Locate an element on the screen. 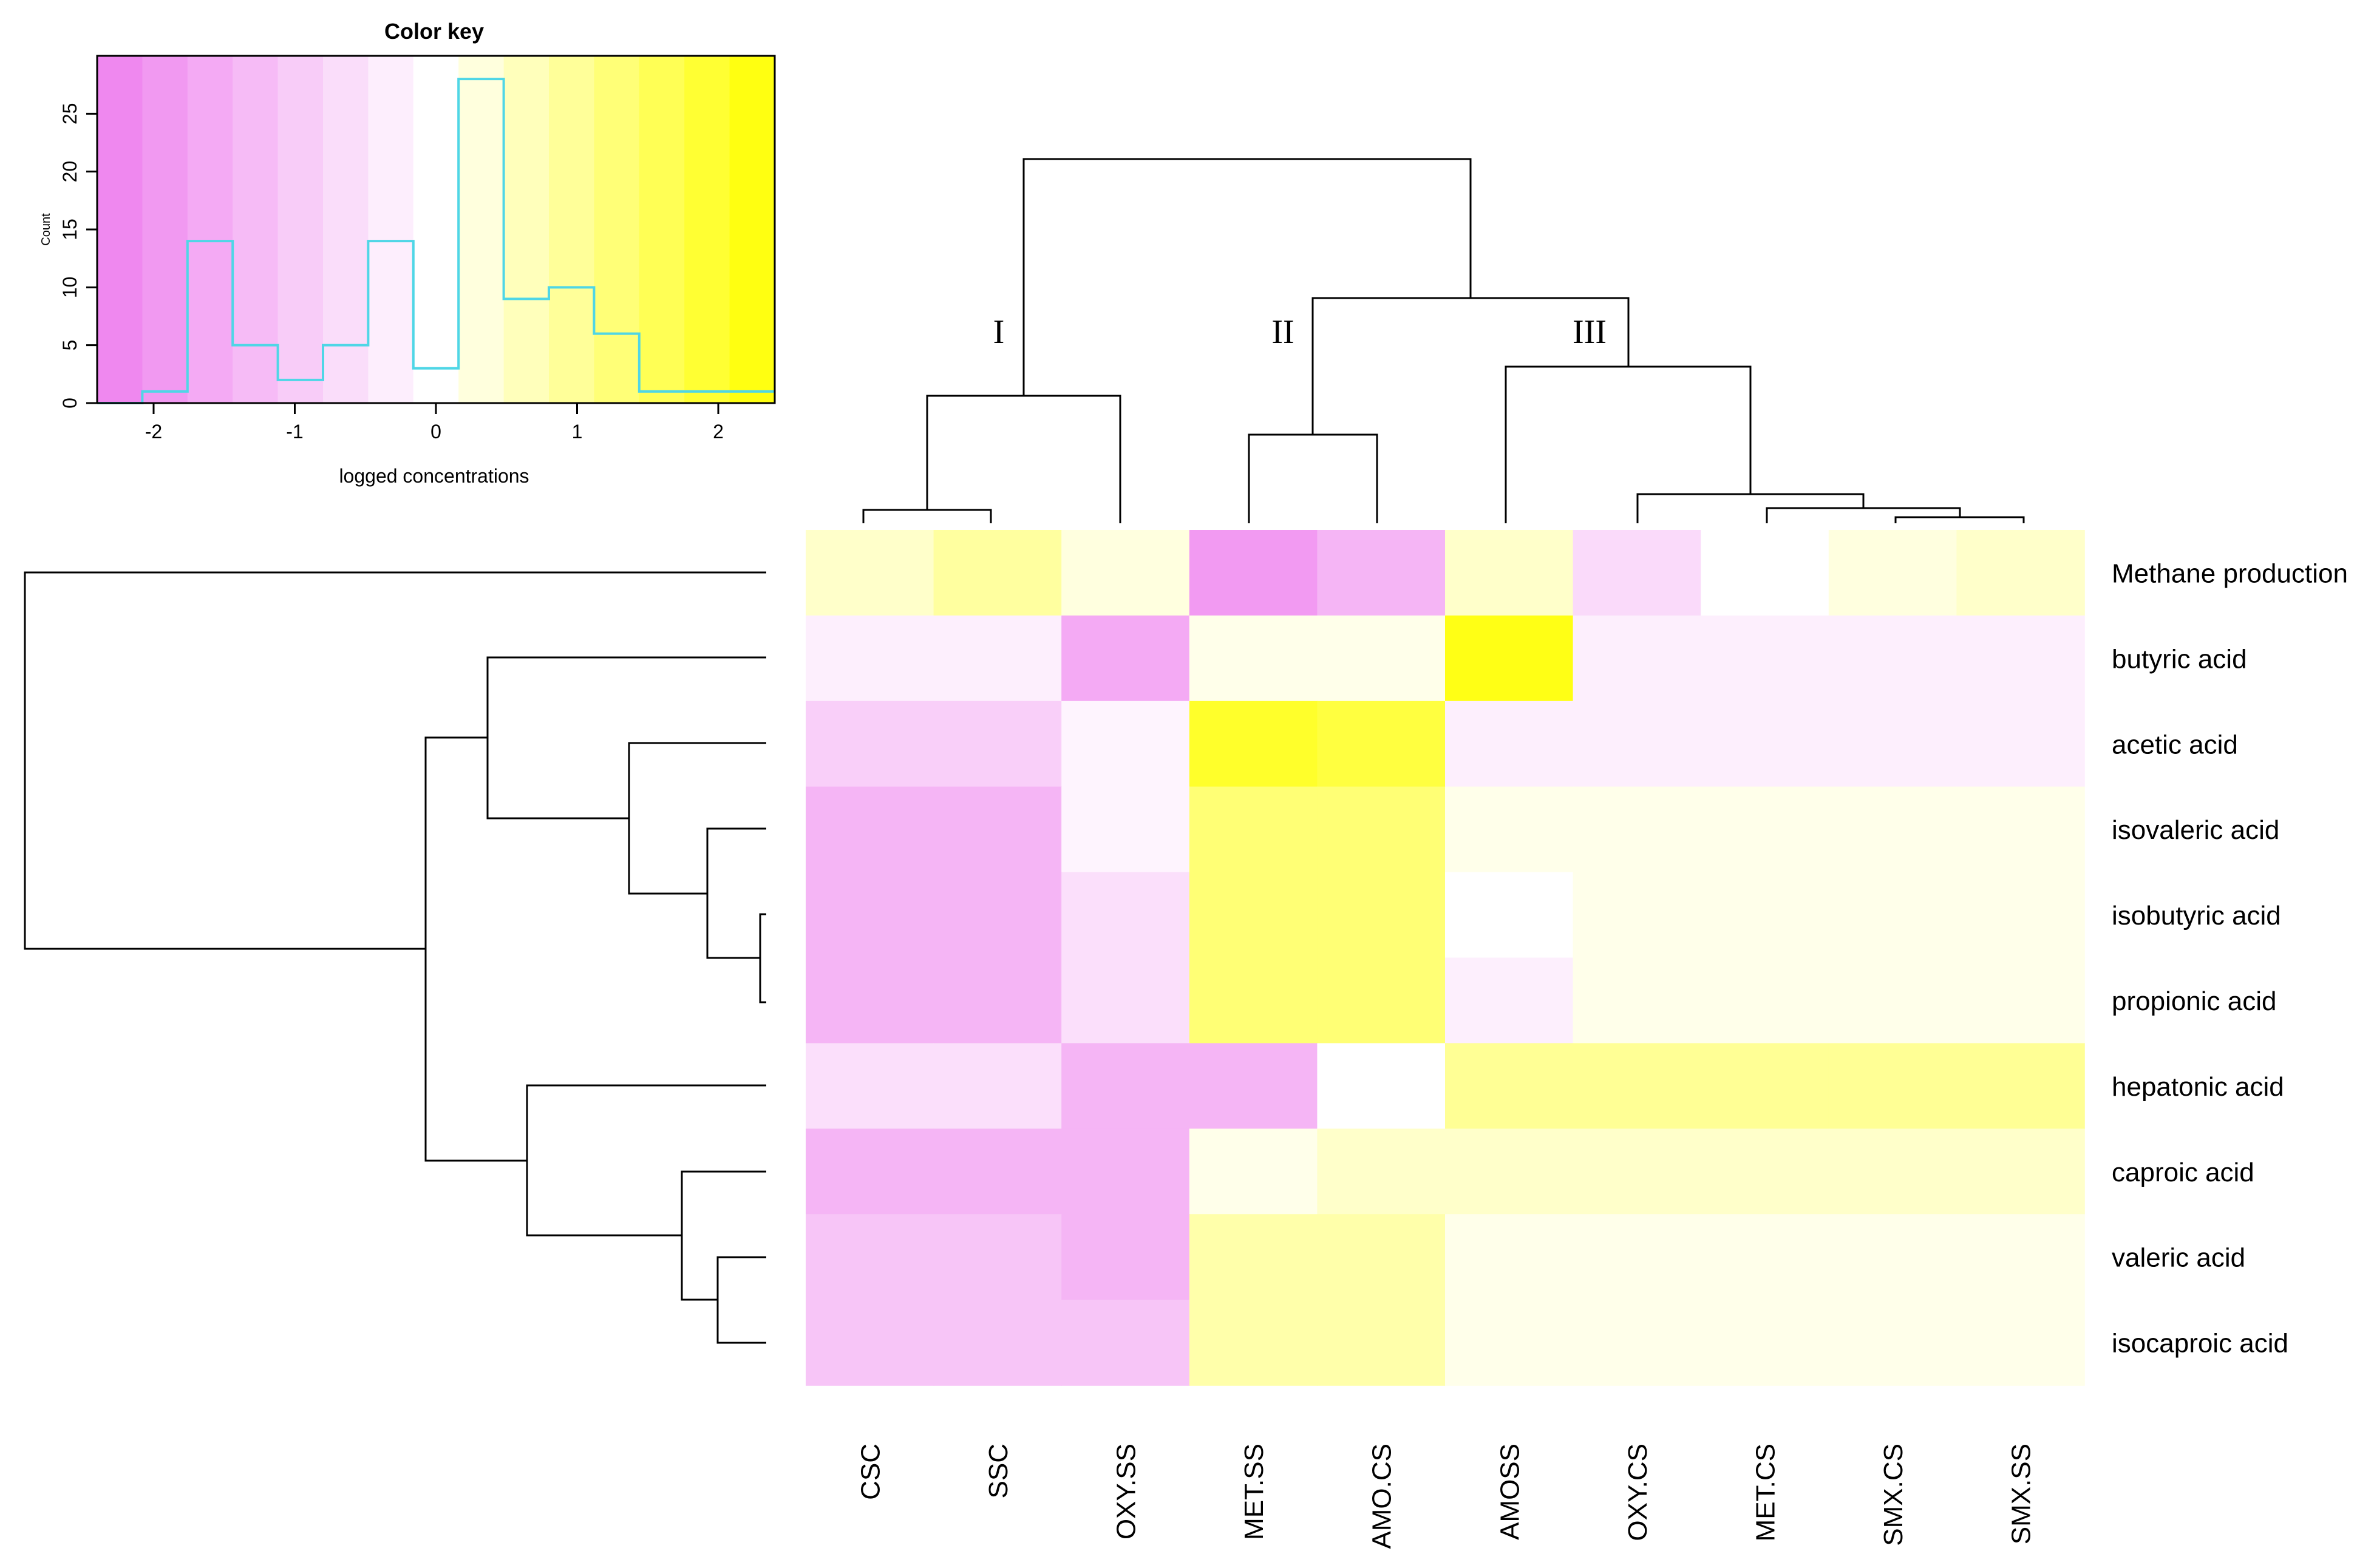 This screenshot has width=2374, height=1568. color-key-x-tick-label: -1 is located at coordinates (295, 432).